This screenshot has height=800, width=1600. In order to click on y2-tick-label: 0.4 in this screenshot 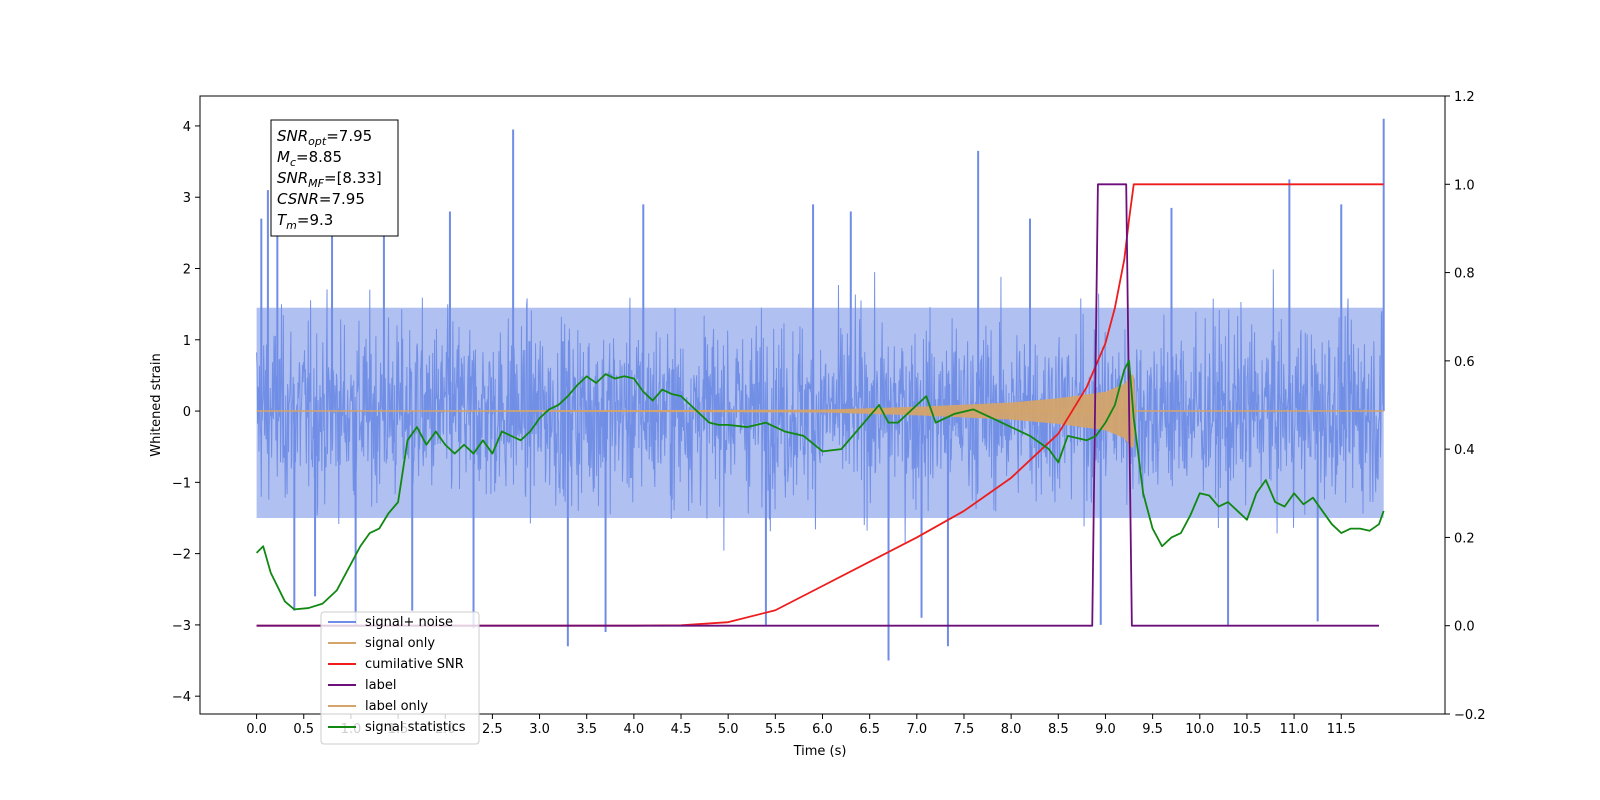, I will do `click(1464, 450)`.